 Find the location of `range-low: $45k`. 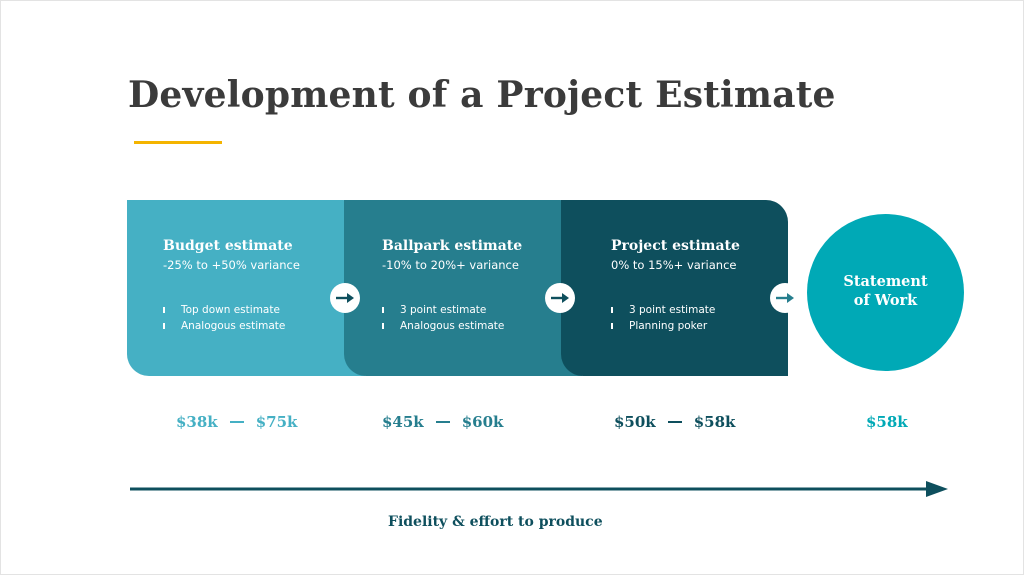

range-low: $45k is located at coordinates (403, 422).